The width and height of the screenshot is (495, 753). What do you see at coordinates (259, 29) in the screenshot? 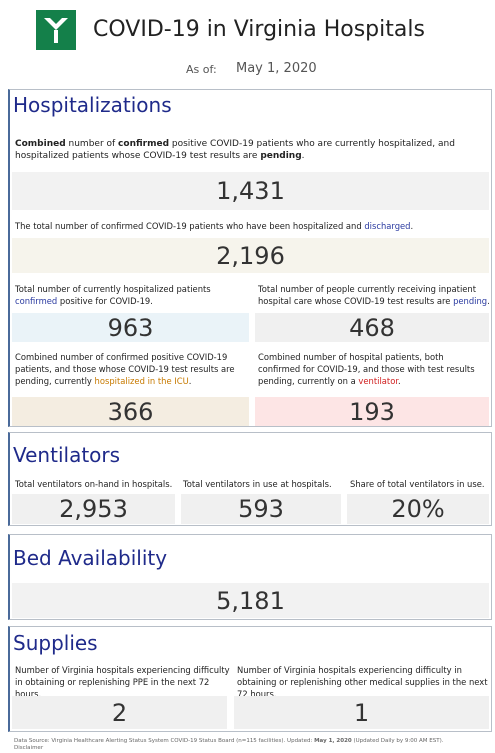
I see `title: COVID-19 in Virginia Hospitals` at bounding box center [259, 29].